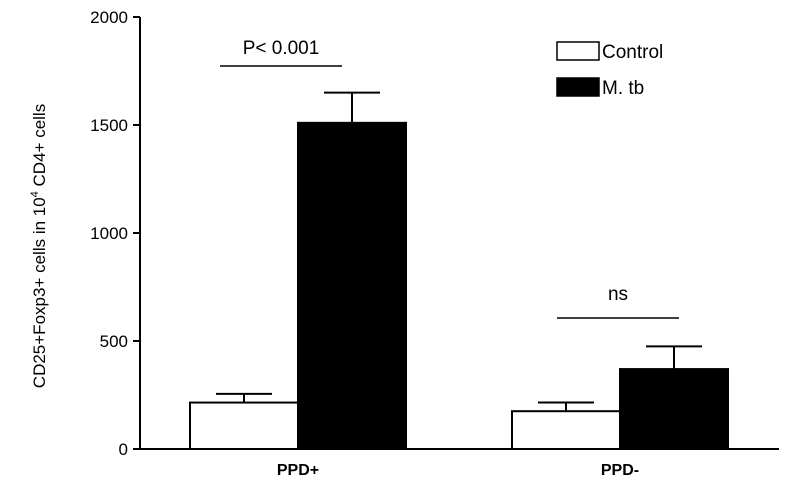 The image size is (793, 484). What do you see at coordinates (109, 17) in the screenshot?
I see `y-tick-label: 2000` at bounding box center [109, 17].